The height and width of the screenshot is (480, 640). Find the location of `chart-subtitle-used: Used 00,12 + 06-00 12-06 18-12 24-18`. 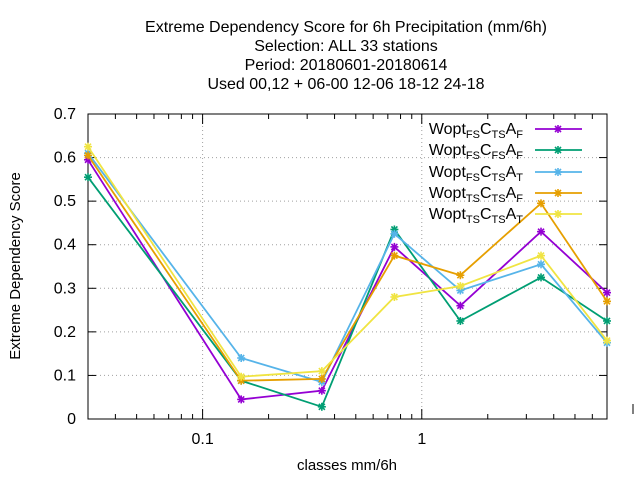

chart-subtitle-used: Used 00,12 + 06-00 12-06 18-12 24-18 is located at coordinates (345, 84).